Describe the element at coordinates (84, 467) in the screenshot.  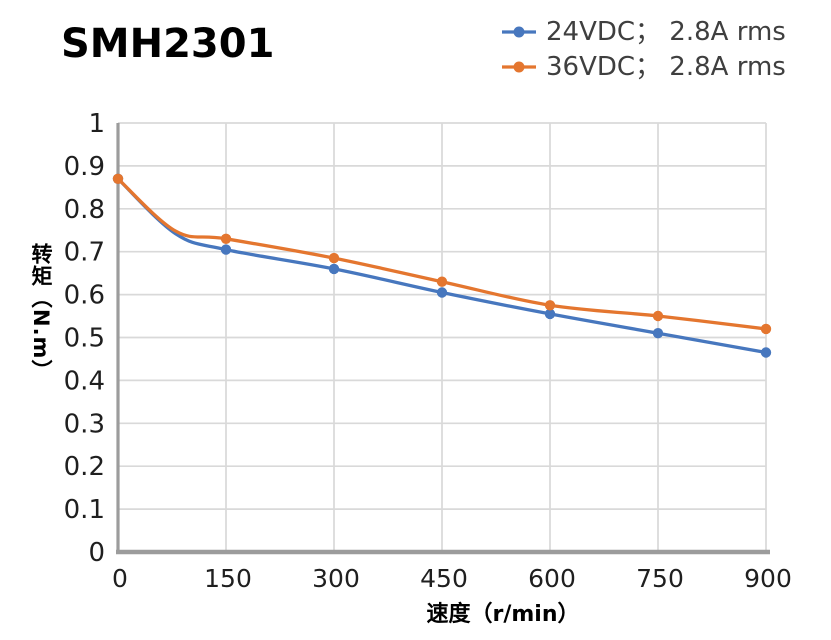
I see `svg-text: 0.2` at that location.